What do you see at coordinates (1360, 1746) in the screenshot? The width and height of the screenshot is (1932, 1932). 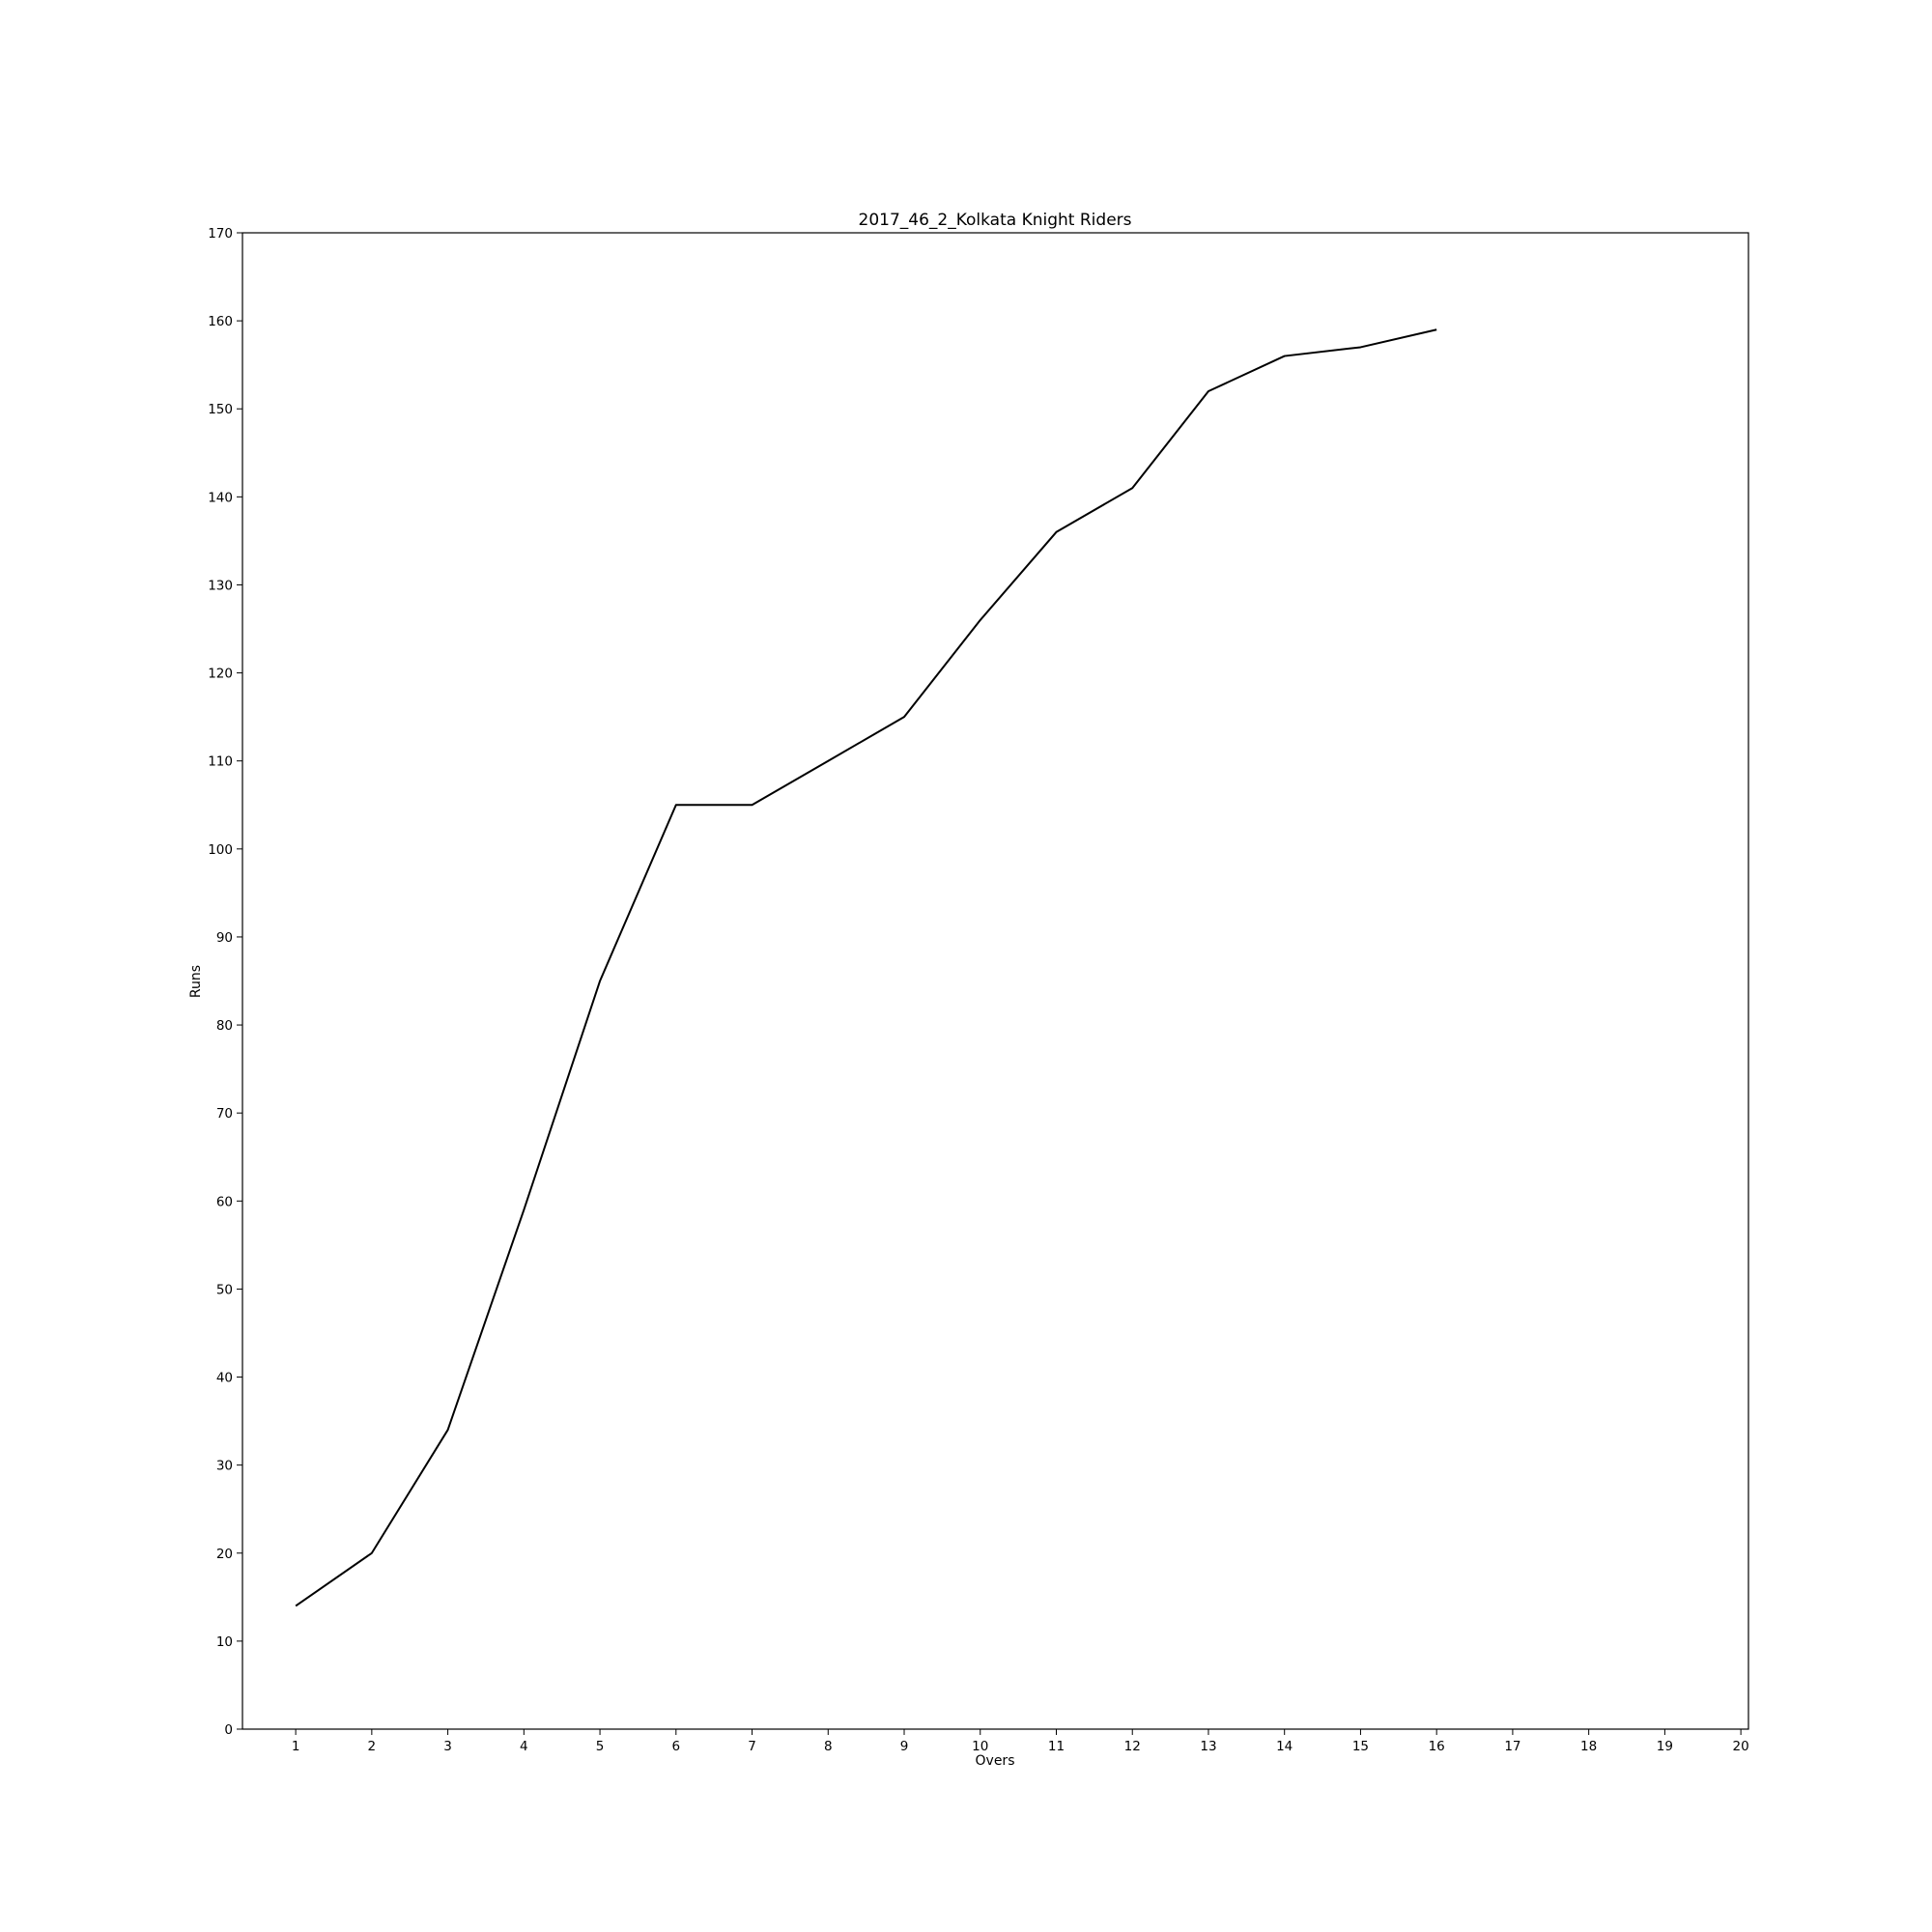 I see `x-tick-label: 15` at bounding box center [1360, 1746].